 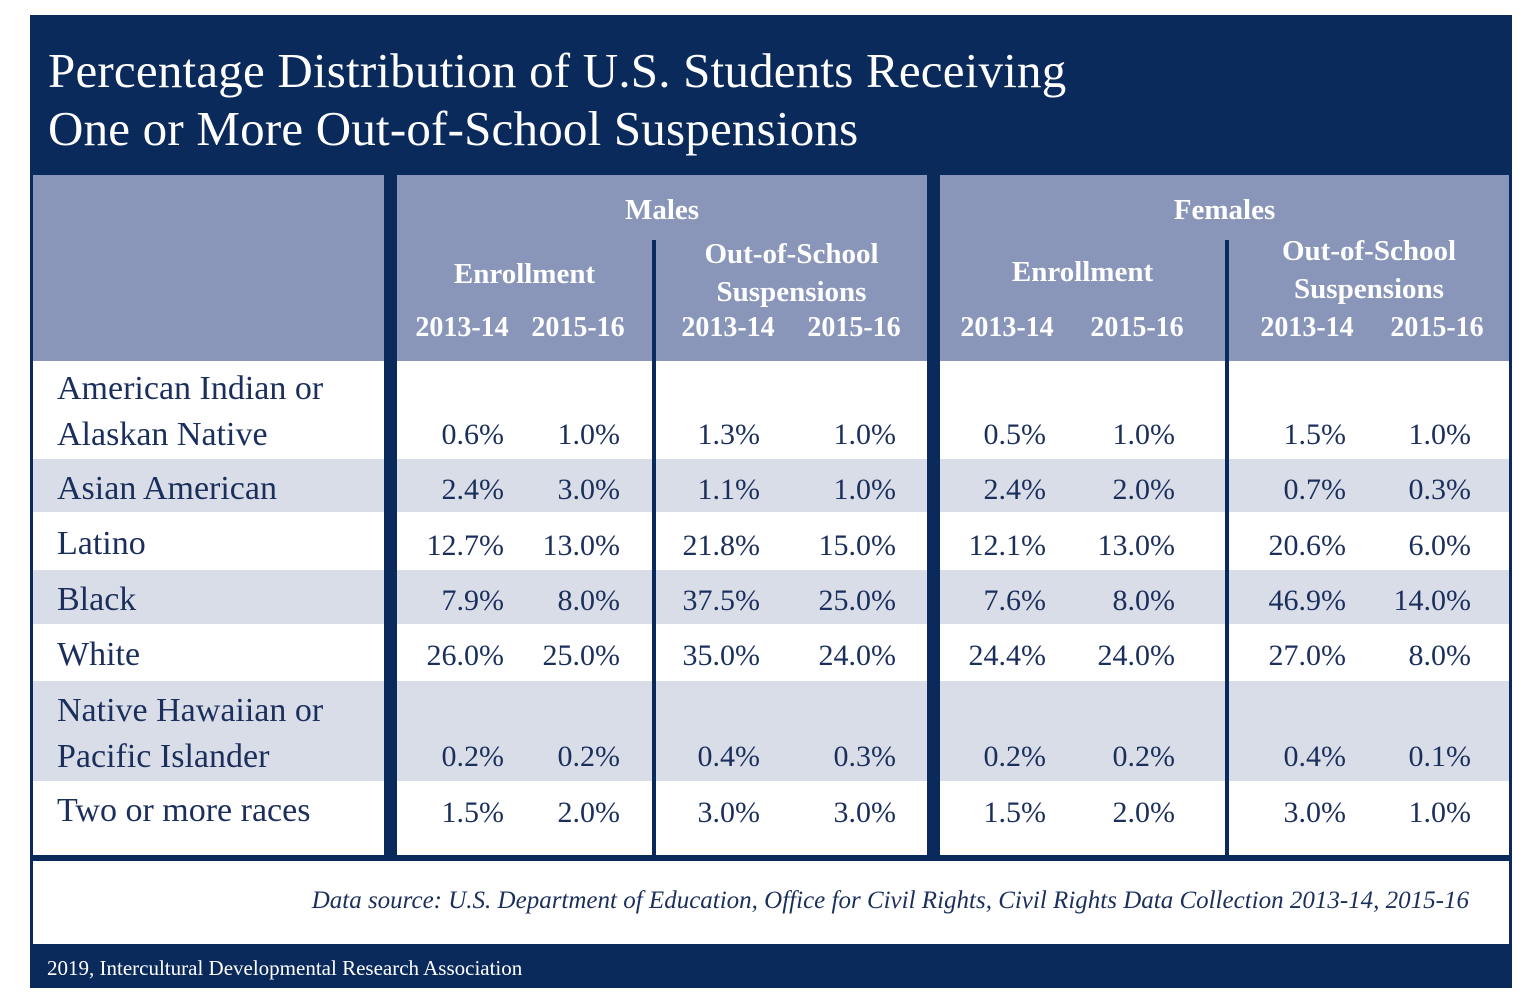 I want to click on females-suspensions-header-line1: Out-of-School, so click(x=1369, y=251).